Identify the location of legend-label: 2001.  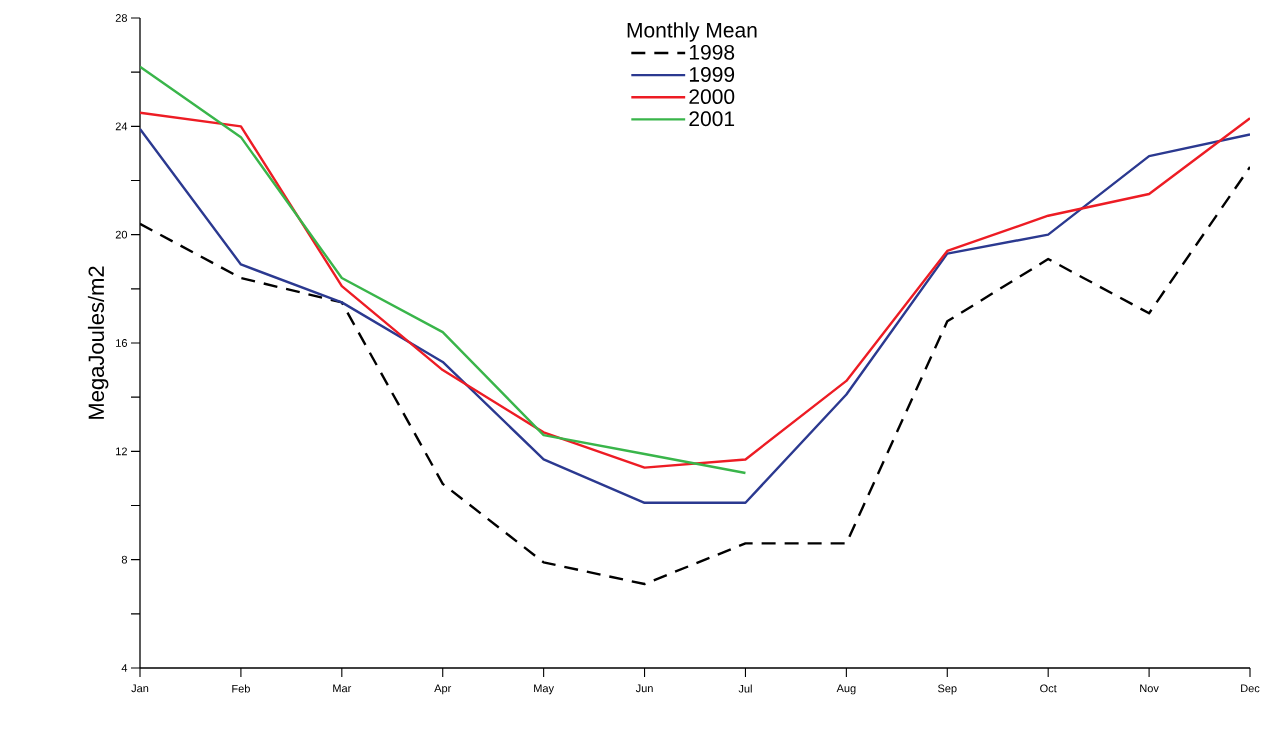
(712, 119).